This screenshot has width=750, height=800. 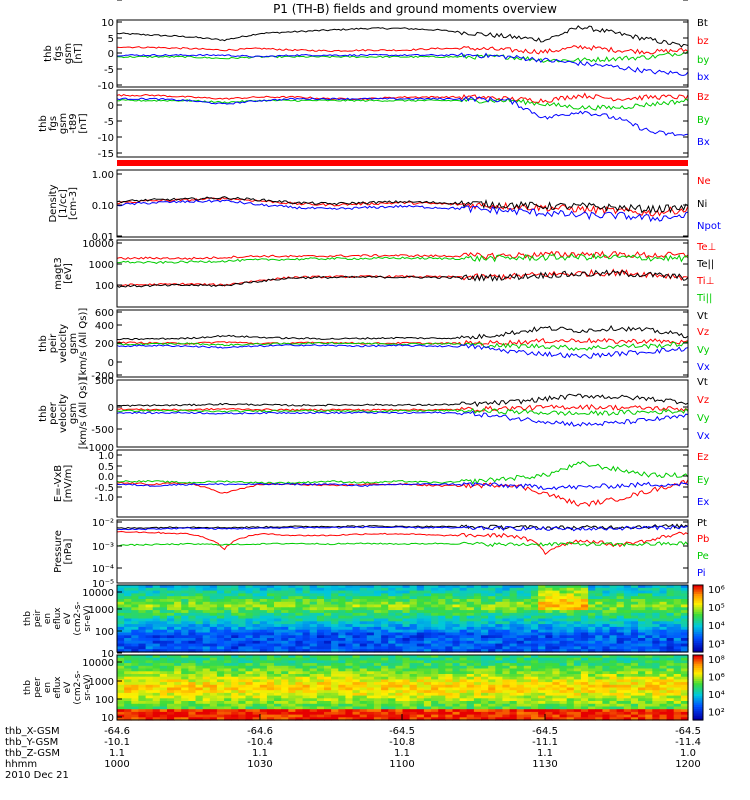 What do you see at coordinates (402, 412) in the screenshot?
I see `series-peer-velocity-Vy` at bounding box center [402, 412].